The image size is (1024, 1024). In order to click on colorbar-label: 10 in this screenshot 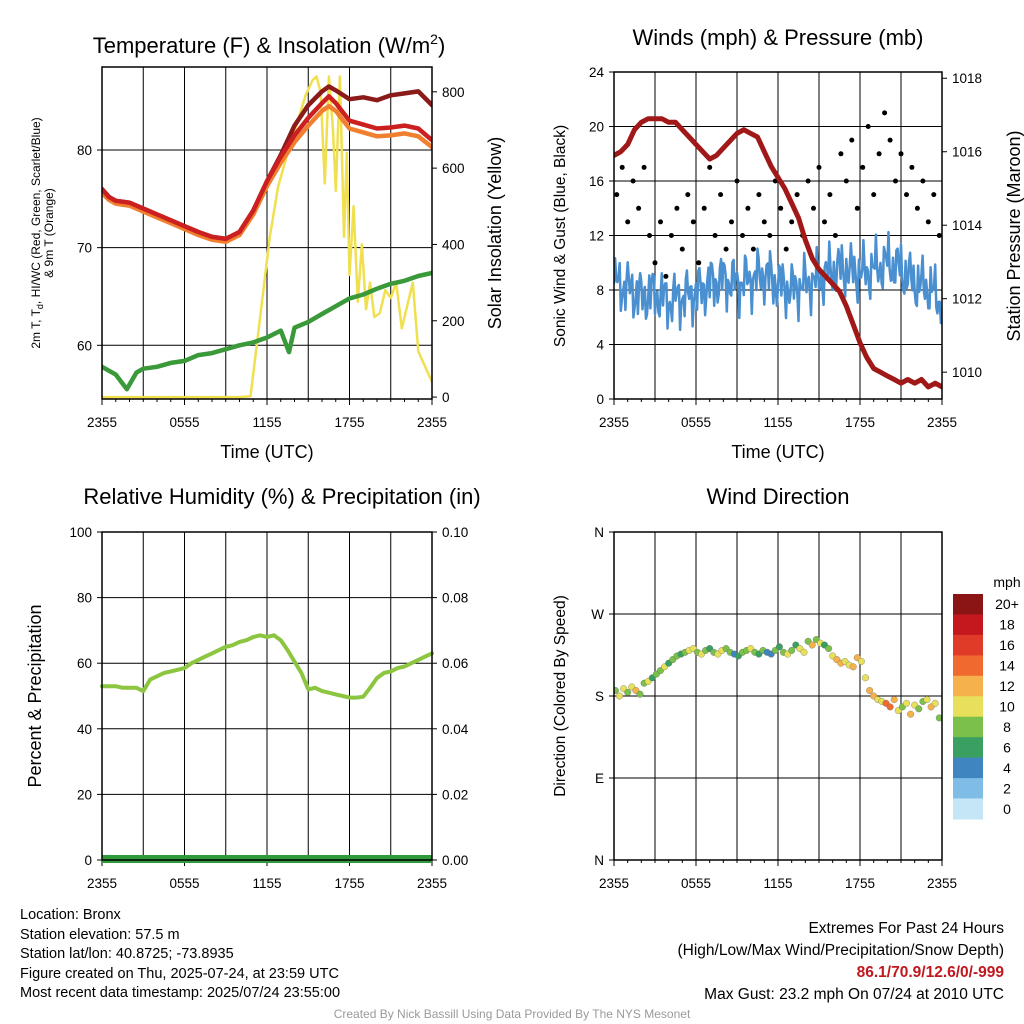, I will do `click(1007, 707)`.